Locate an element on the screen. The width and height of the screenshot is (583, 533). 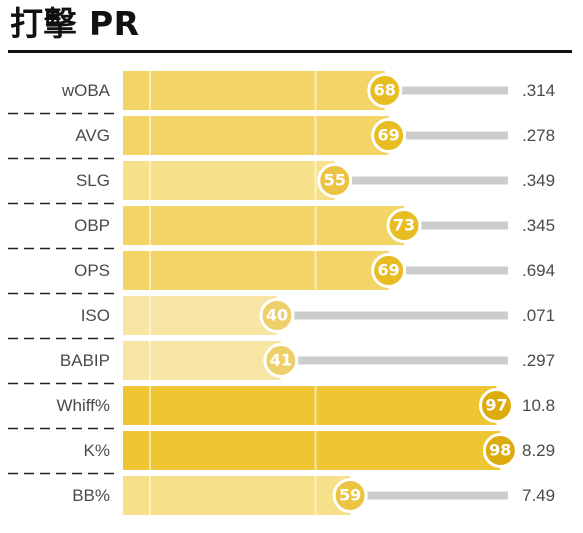
bar-avg is located at coordinates (256, 135).